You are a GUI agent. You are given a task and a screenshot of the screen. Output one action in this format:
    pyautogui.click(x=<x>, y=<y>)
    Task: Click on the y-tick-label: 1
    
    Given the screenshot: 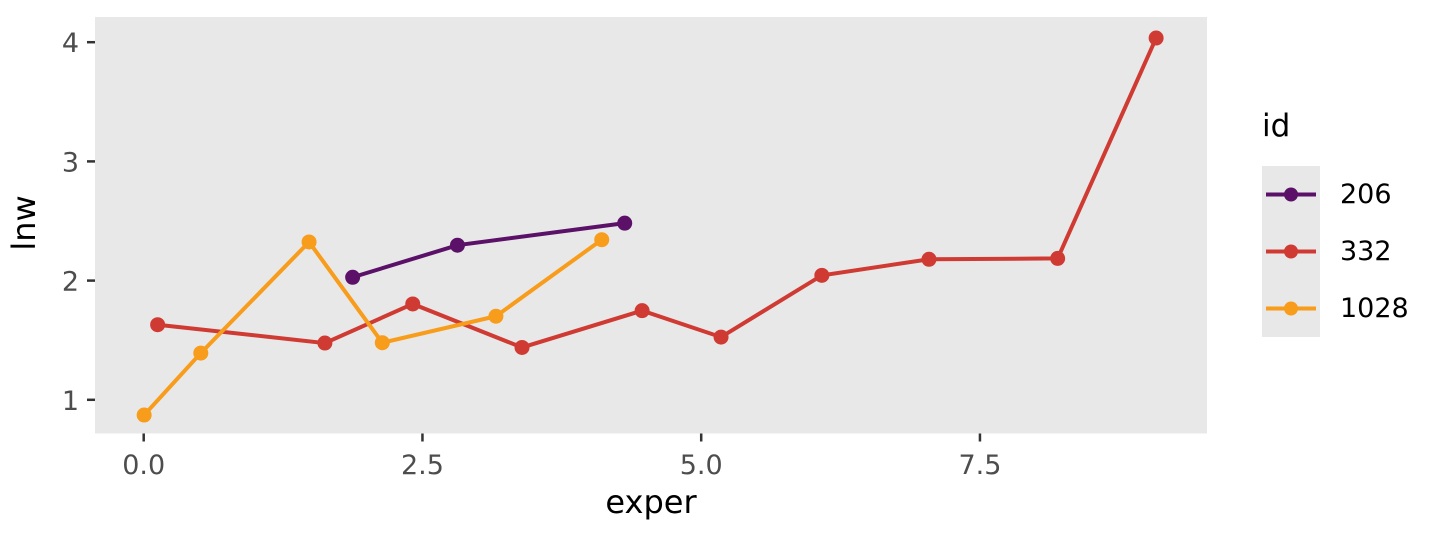 What is the action you would take?
    pyautogui.click(x=70, y=401)
    